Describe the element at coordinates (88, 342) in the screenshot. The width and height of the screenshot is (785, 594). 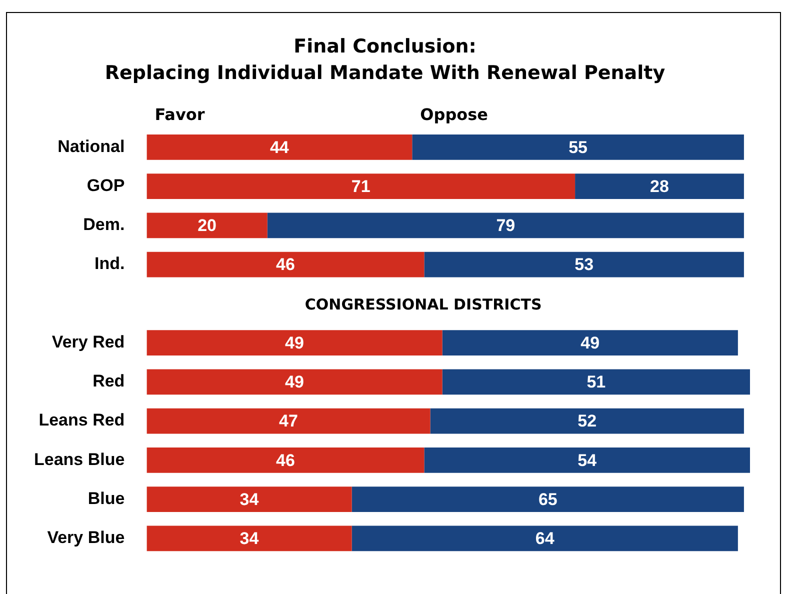
I see `y-tick-label: Very Red` at that location.